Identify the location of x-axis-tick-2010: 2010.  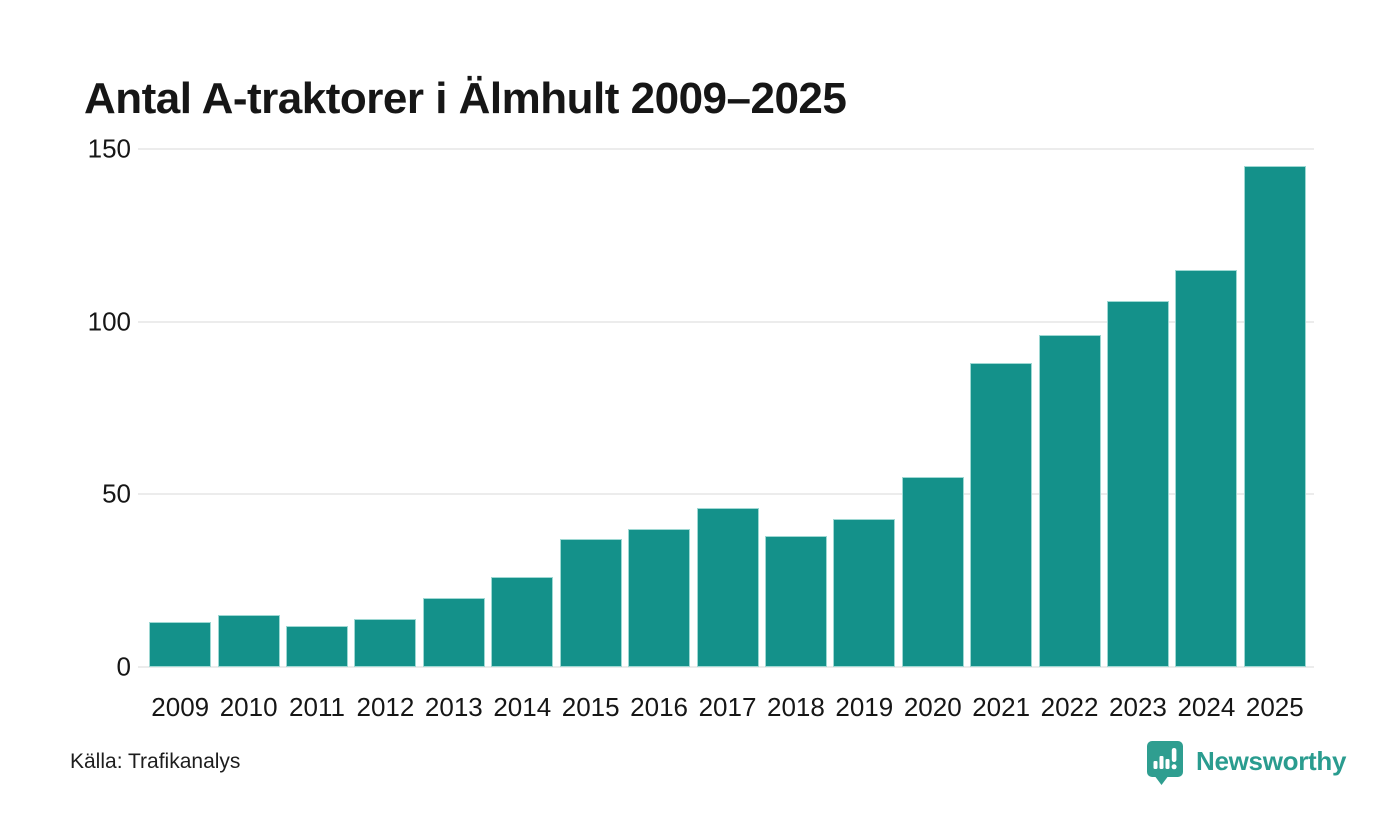
(248, 707).